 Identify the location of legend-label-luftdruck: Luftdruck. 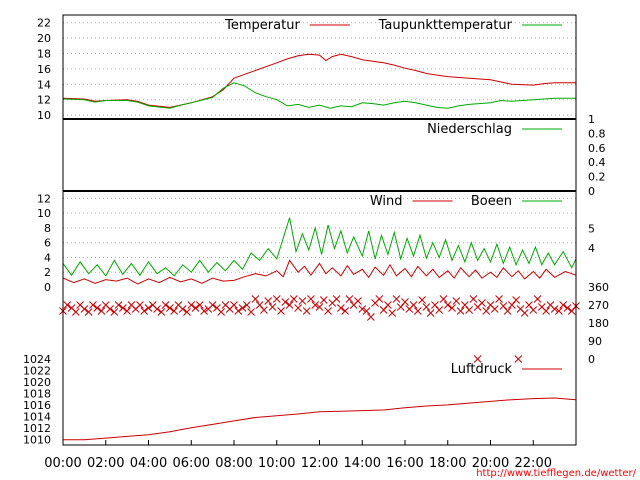
(482, 369).